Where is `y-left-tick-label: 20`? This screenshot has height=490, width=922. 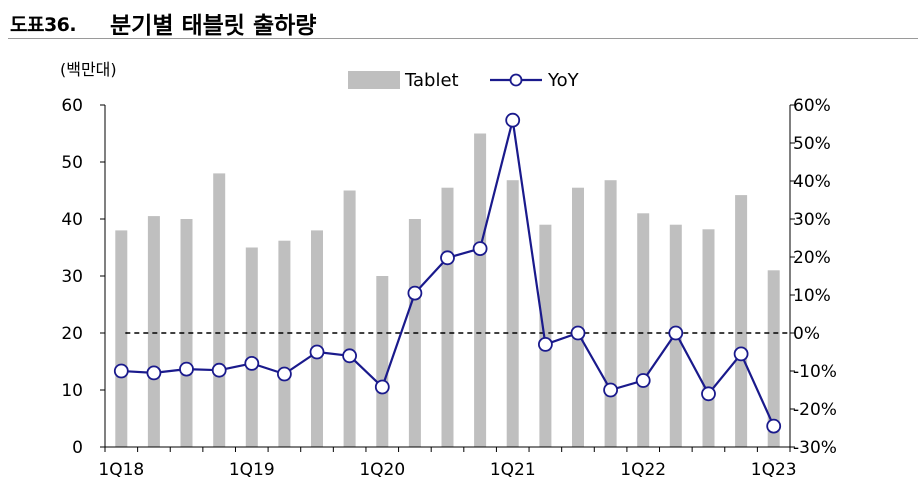 y-left-tick-label: 20 is located at coordinates (72, 334).